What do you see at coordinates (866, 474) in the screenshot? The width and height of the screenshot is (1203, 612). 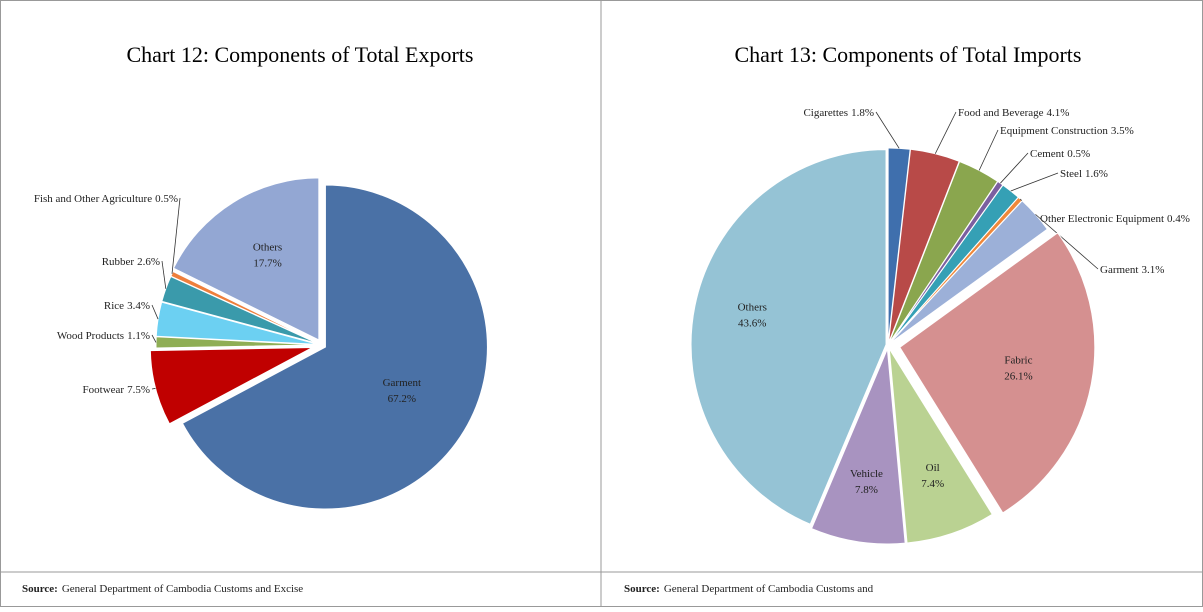 I see `slice-name: Vehicle` at bounding box center [866, 474].